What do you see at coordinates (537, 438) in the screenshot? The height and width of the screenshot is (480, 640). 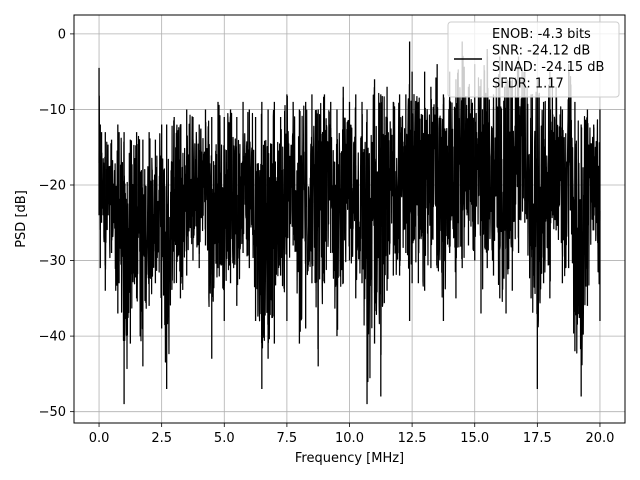 I see `x-tick-label: 17.5` at bounding box center [537, 438].